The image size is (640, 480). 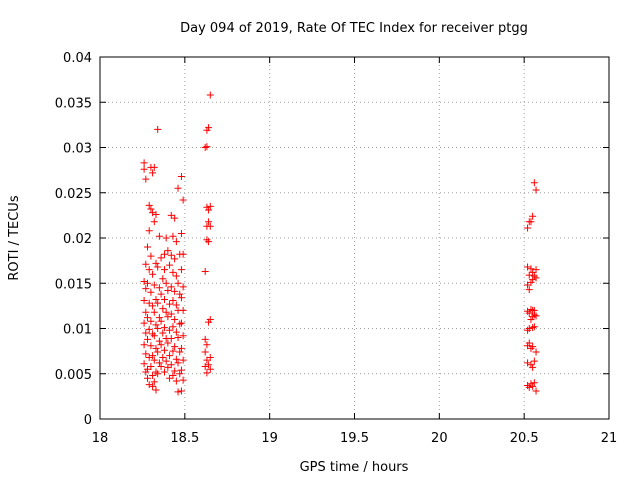 I want to click on y-tick-label: 0, so click(x=88, y=420).